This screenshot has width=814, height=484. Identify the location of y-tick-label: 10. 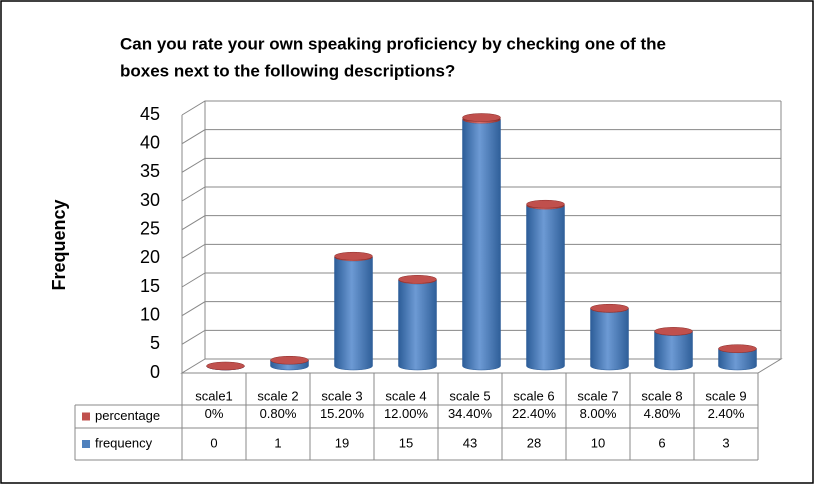
(150, 314).